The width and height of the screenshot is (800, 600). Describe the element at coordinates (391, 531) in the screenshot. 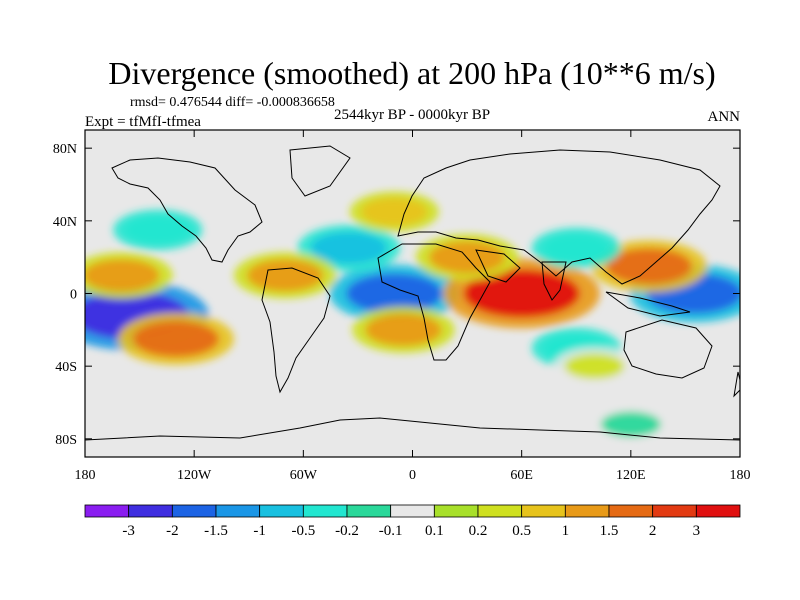

I see `colorbar-label: -0.1` at that location.